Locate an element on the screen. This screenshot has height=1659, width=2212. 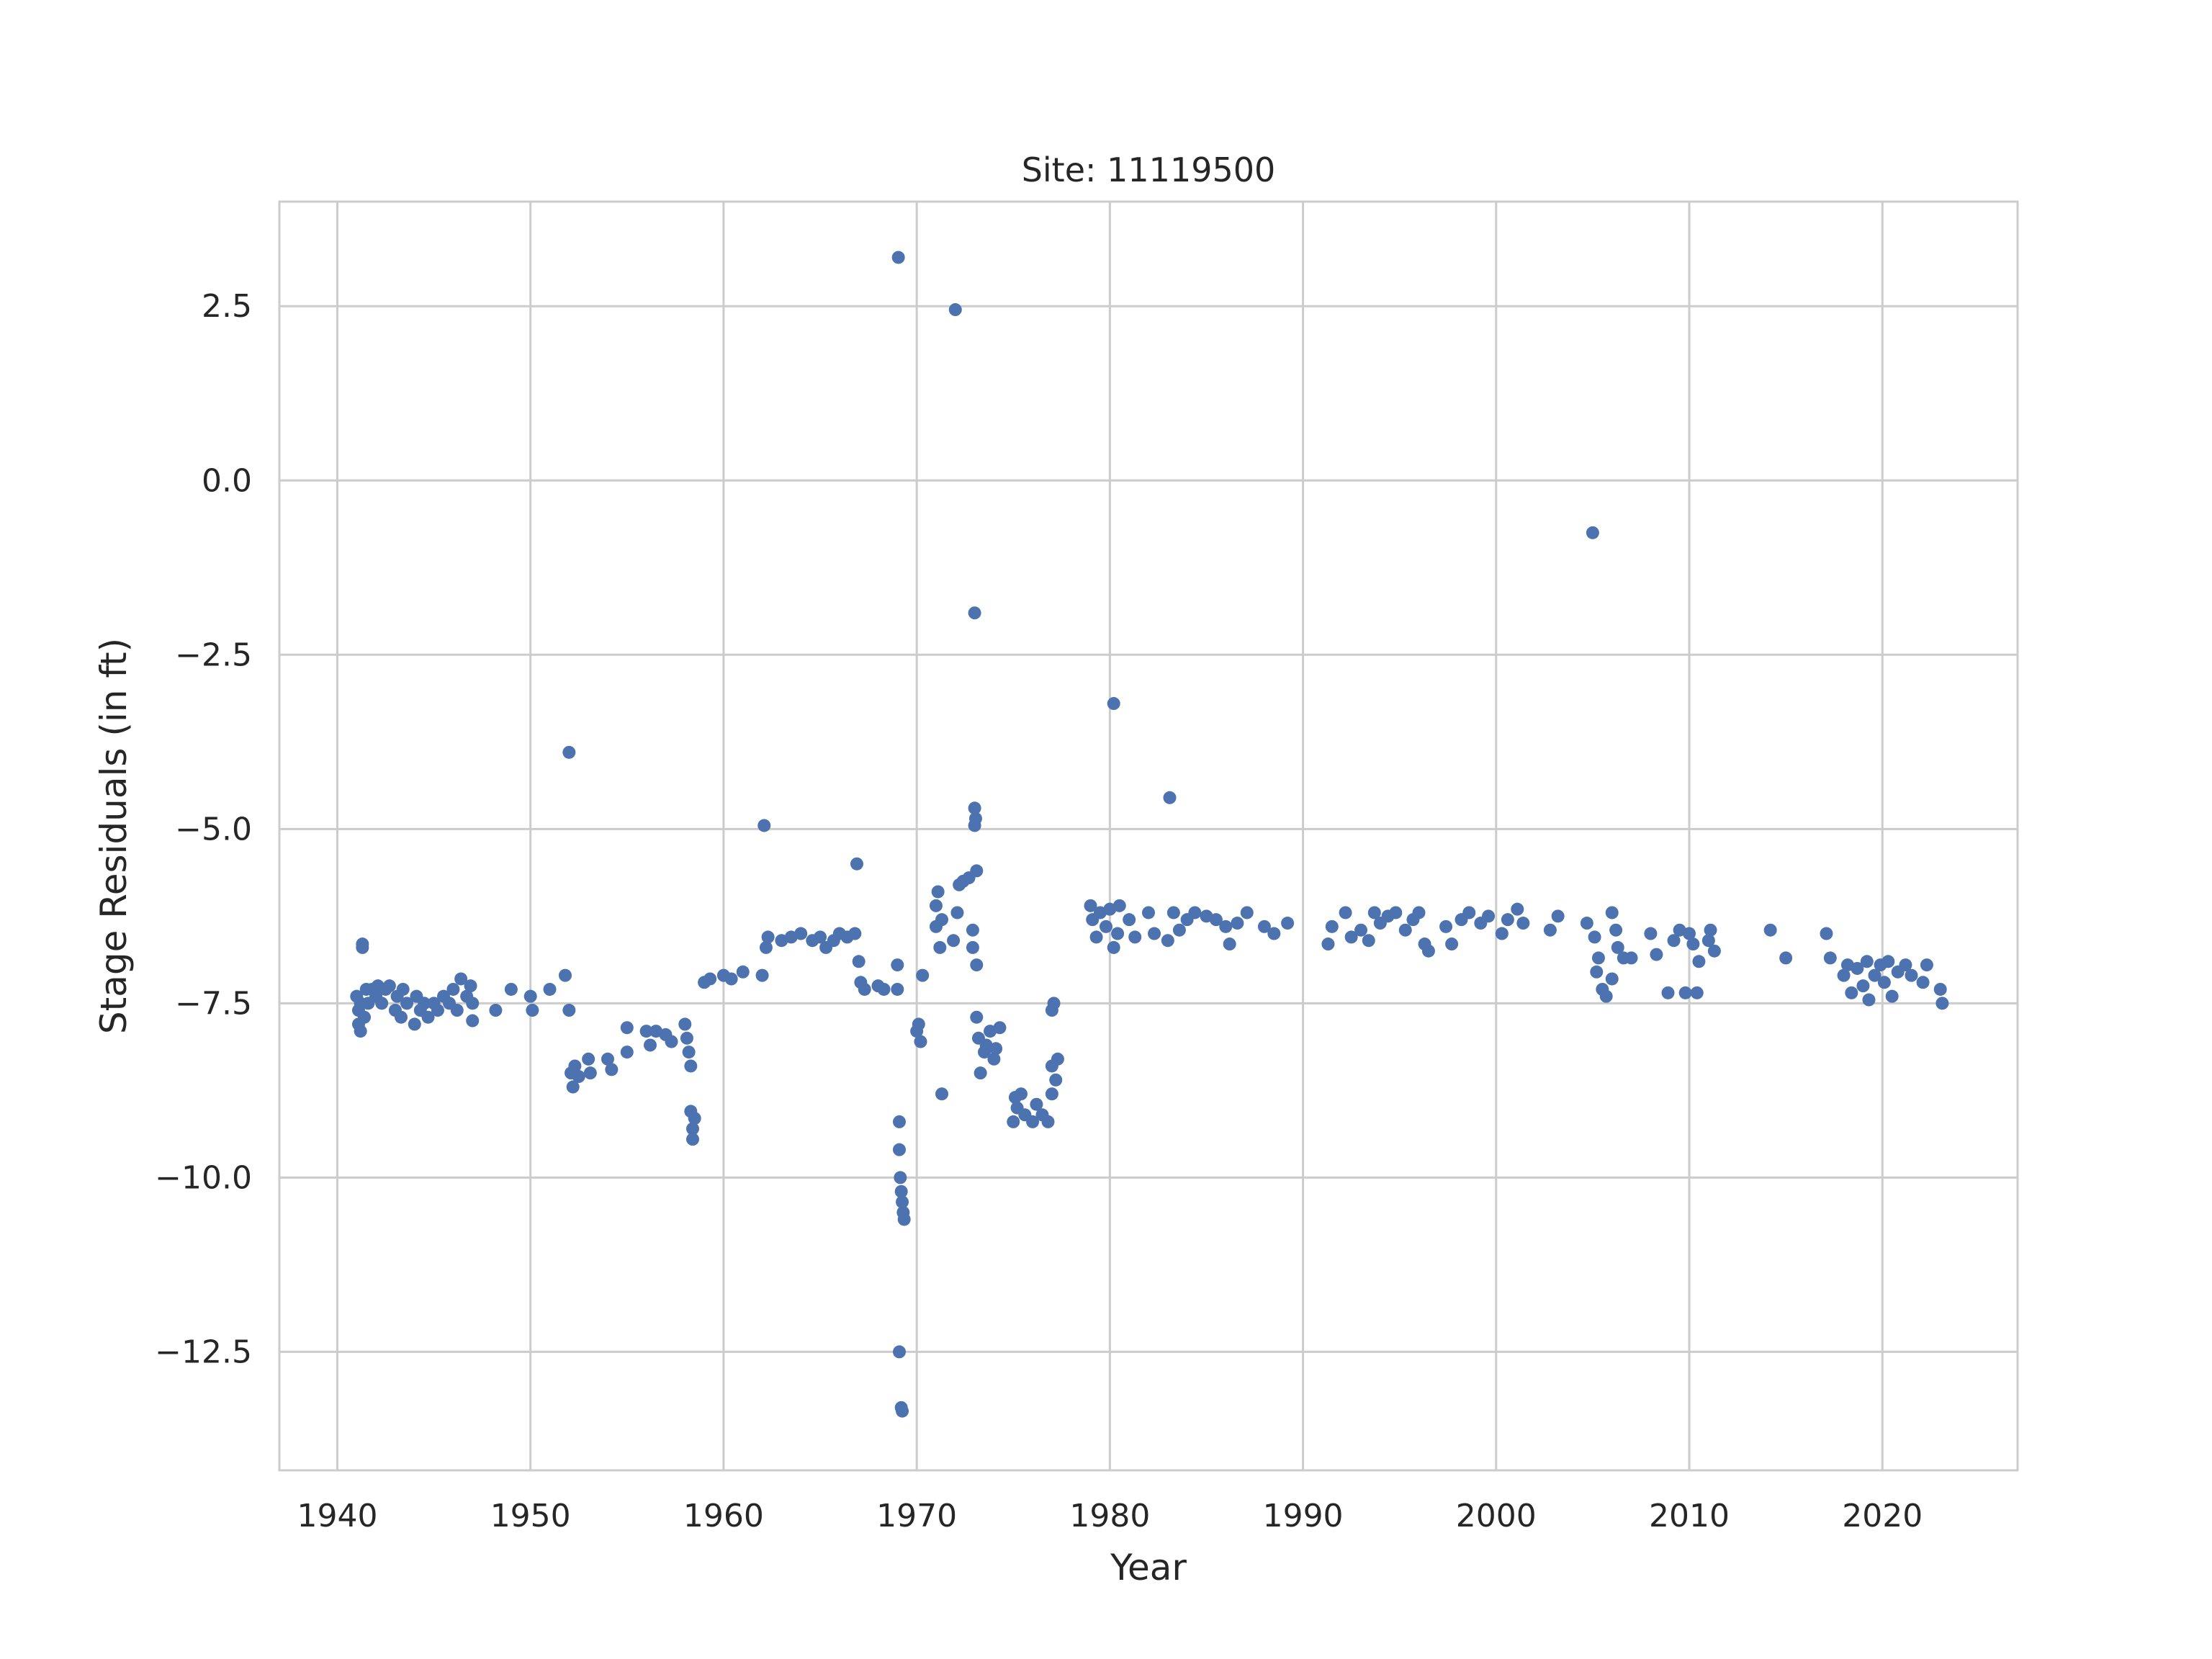
x-tick-label: 1980 is located at coordinates (1109, 1516).